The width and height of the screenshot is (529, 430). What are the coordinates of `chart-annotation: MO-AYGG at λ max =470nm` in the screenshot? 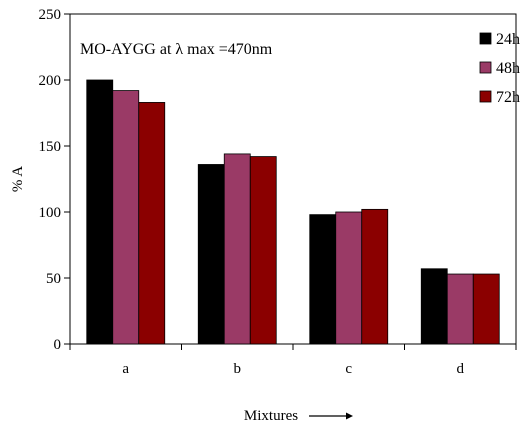 It's located at (176, 49).